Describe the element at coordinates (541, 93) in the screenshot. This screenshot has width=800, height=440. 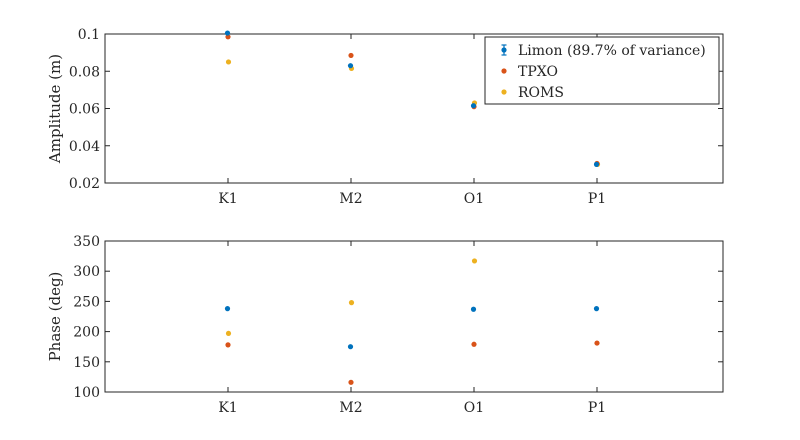
I see `legend-label: ROMS` at that location.